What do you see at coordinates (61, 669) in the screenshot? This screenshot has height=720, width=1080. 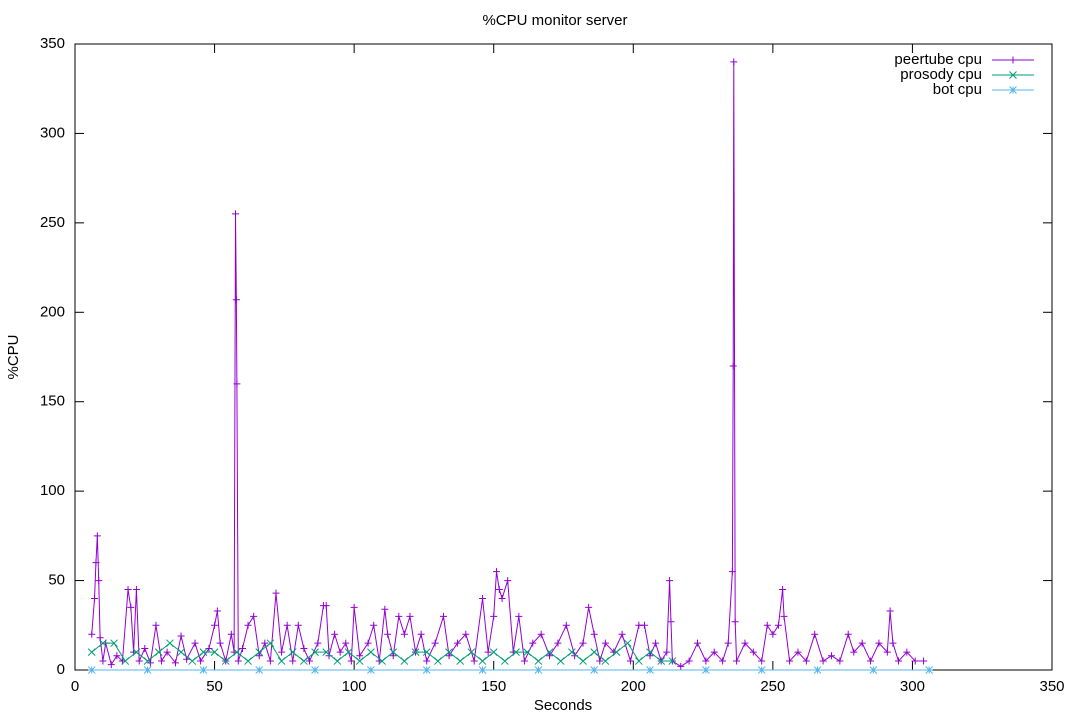 I see `y-tick-label: 0` at bounding box center [61, 669].